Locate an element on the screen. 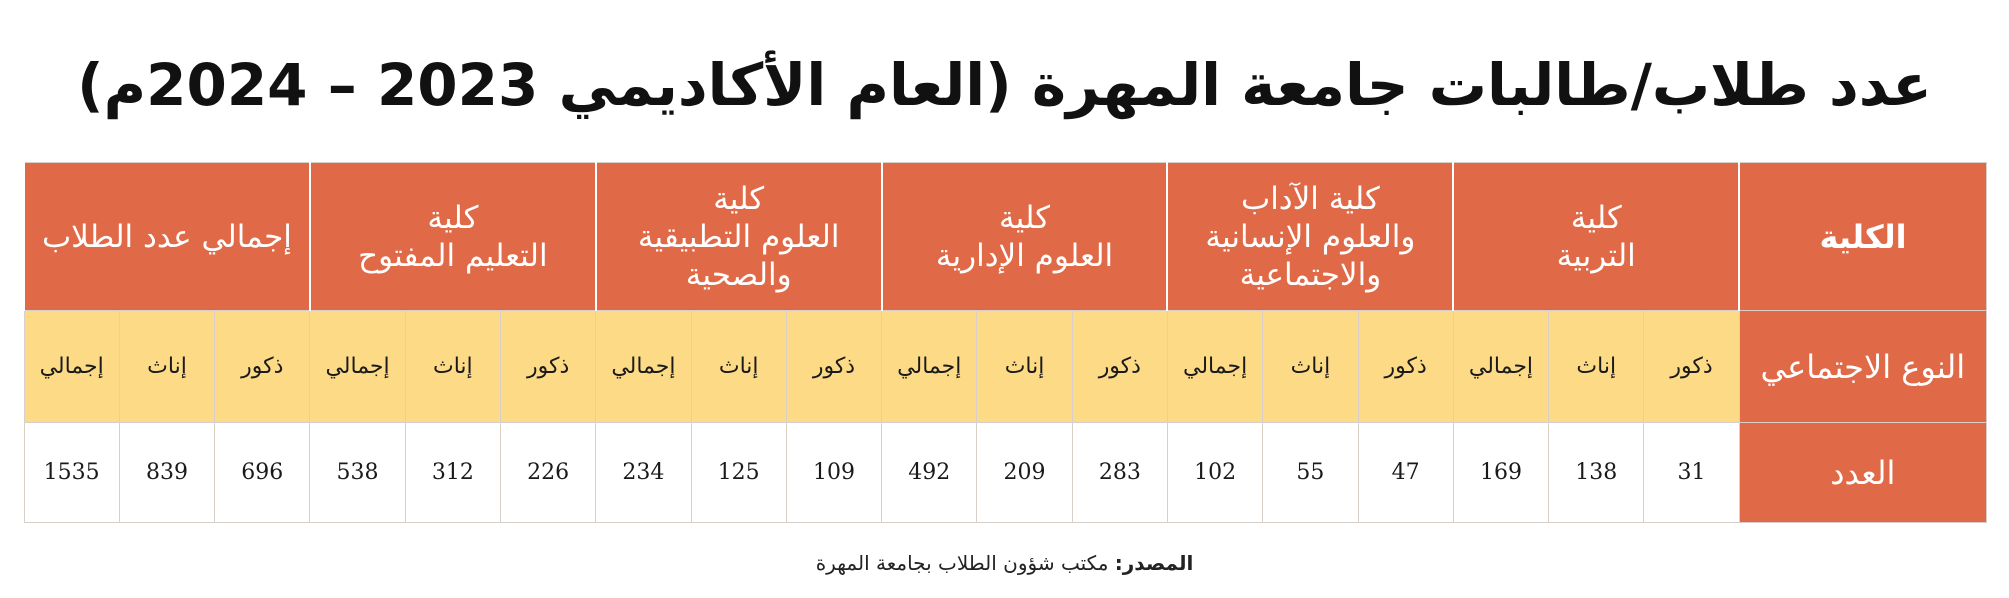 The image size is (2009, 598). college-header-total: إجمالي عدد الطلاب is located at coordinates (167, 236).